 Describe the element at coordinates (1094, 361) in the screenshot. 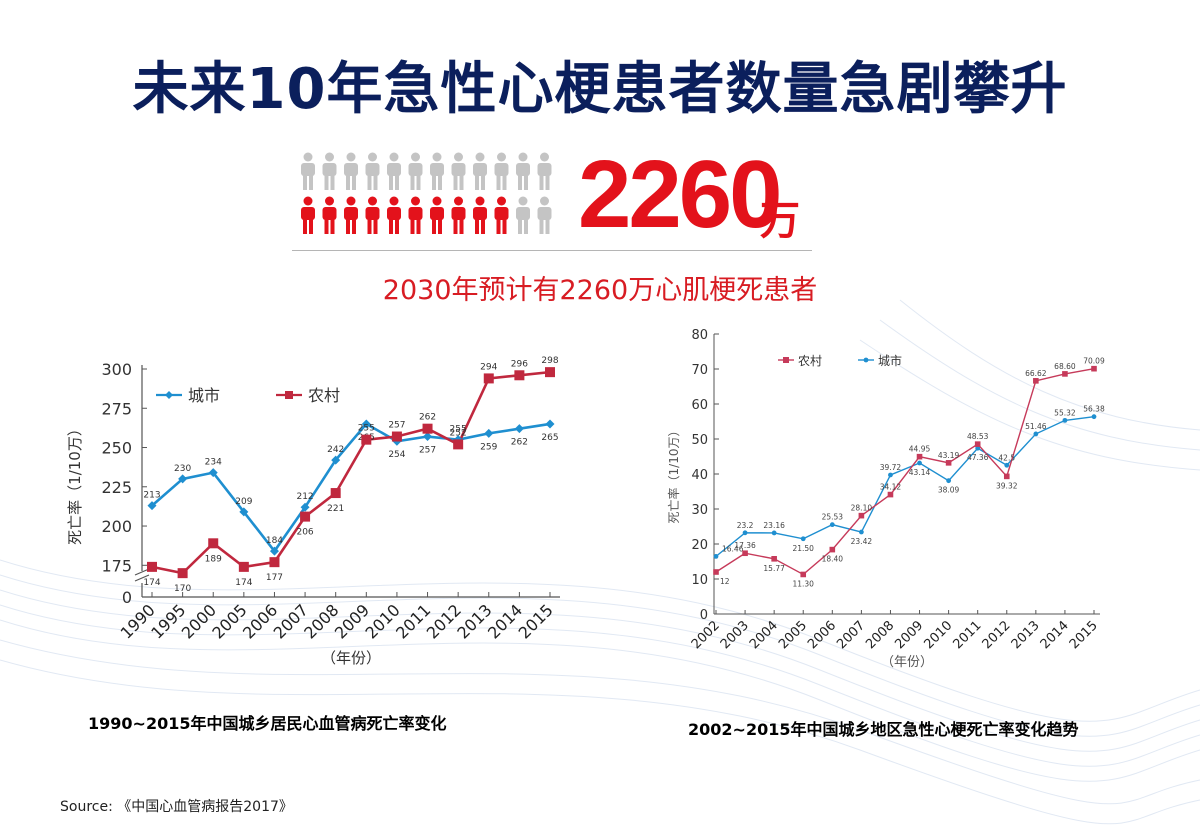

I see `rural-data-label: 70.09` at that location.